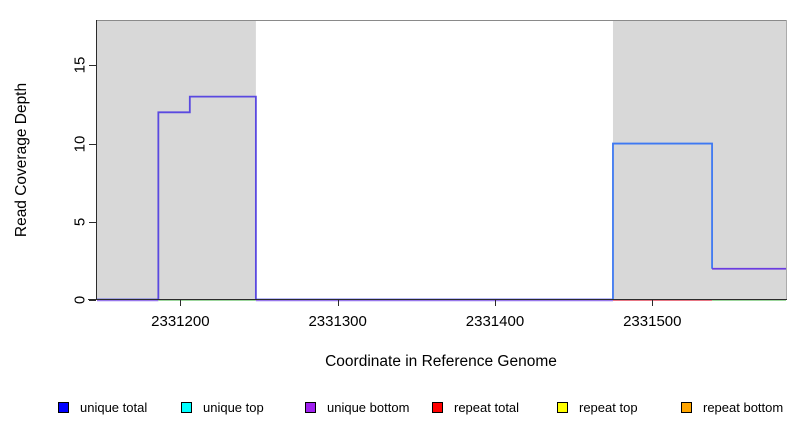 The height and width of the screenshot is (432, 792). I want to click on x-tick-label: 2331400, so click(495, 321).